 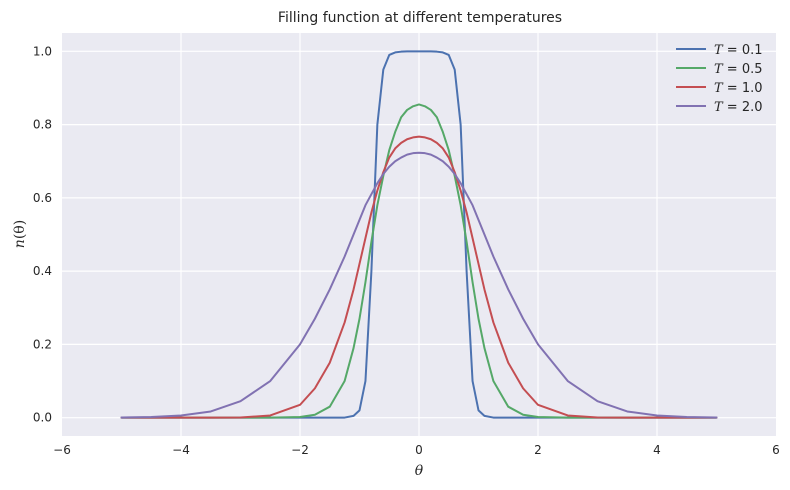 I want to click on legend-value: = 1.0, so click(x=743, y=88).